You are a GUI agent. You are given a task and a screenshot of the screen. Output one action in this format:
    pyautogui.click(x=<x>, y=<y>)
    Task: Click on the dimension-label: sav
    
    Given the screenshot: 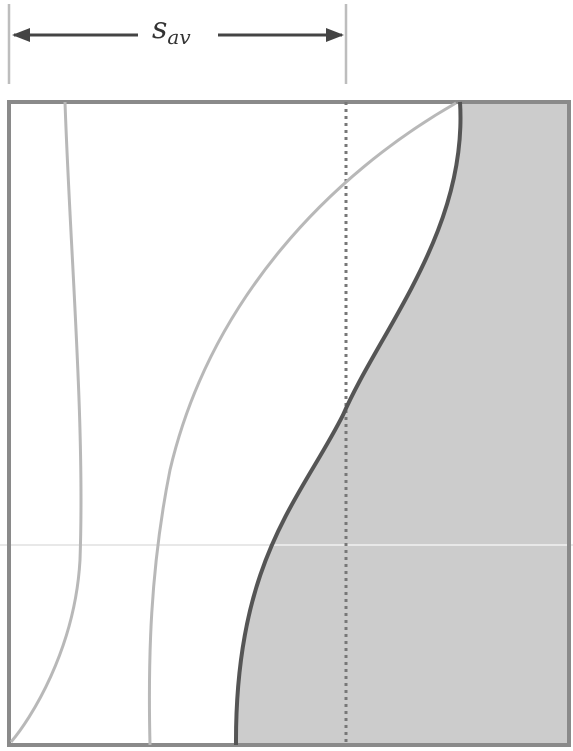 What is the action you would take?
    pyautogui.click(x=171, y=30)
    